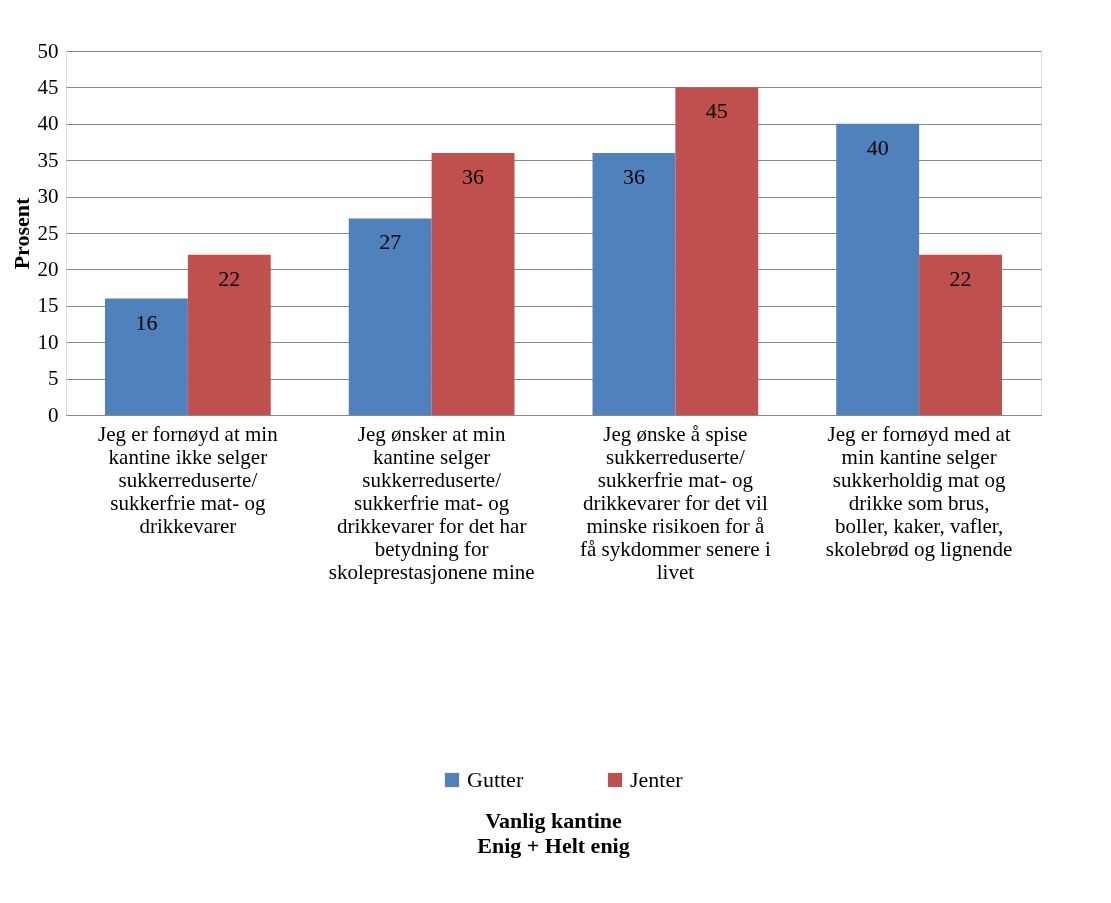  Describe the element at coordinates (495, 779) in the screenshot. I see `legend-label: Gutter` at that location.